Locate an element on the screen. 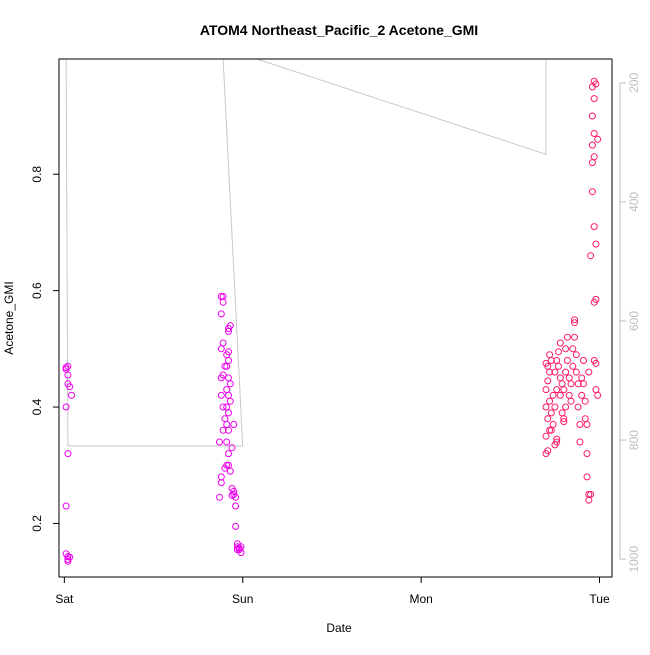 This screenshot has width=650, height=655. y-axis-label: Acetone_GMI is located at coordinates (9, 317).